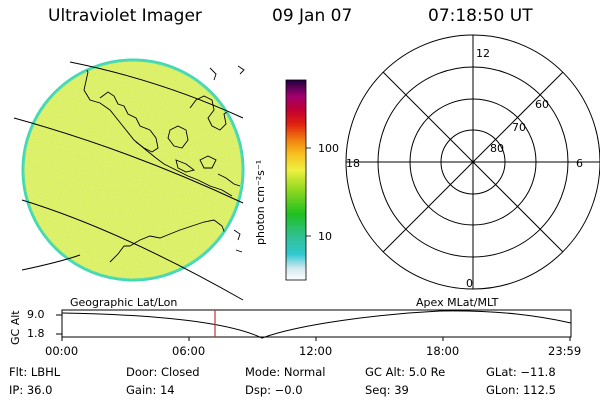 This screenshot has height=400, width=600. What do you see at coordinates (274, 390) in the screenshot?
I see `info-dsp: Dsp: −0.0` at bounding box center [274, 390].